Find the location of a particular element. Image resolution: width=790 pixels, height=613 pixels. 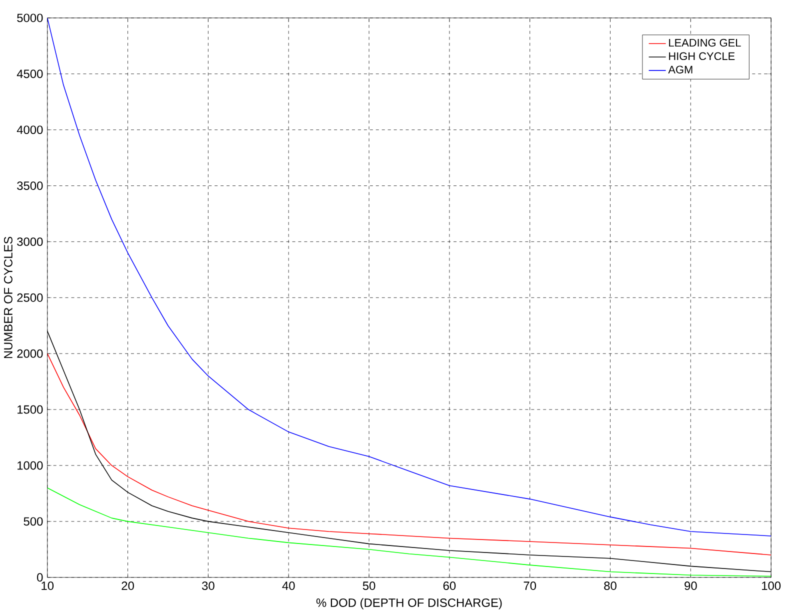

x-tick-label: 30 is located at coordinates (208, 585).